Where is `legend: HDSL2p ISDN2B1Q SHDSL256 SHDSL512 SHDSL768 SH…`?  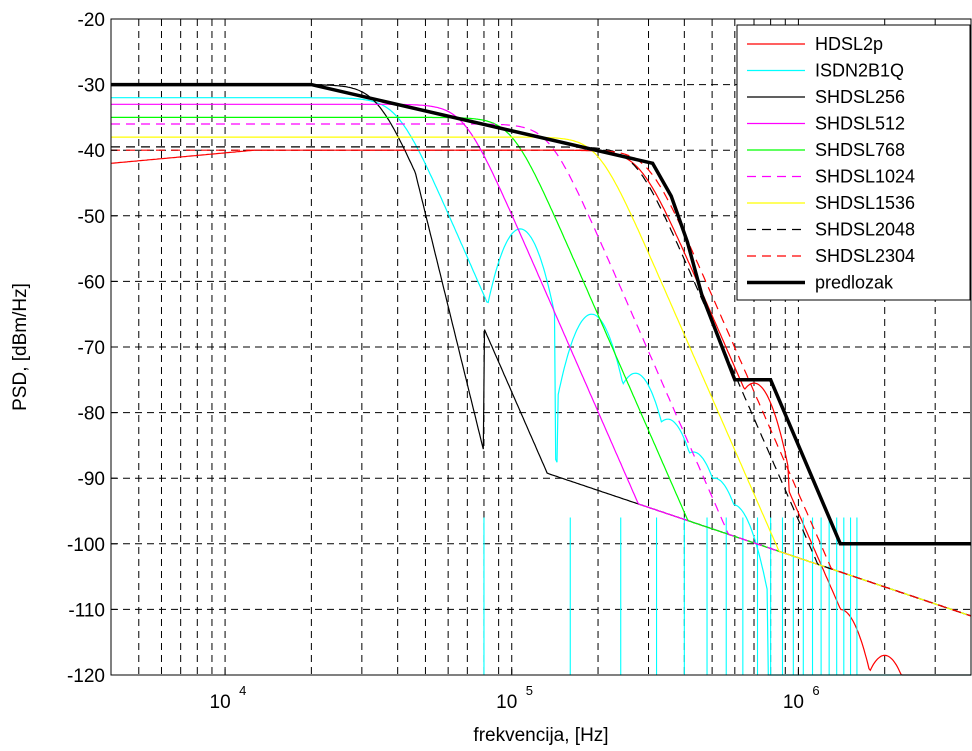 legend: HDSL2p ISDN2B1Q SHDSL256 SHDSL512 SHDSL768 SH… is located at coordinates (853, 162).